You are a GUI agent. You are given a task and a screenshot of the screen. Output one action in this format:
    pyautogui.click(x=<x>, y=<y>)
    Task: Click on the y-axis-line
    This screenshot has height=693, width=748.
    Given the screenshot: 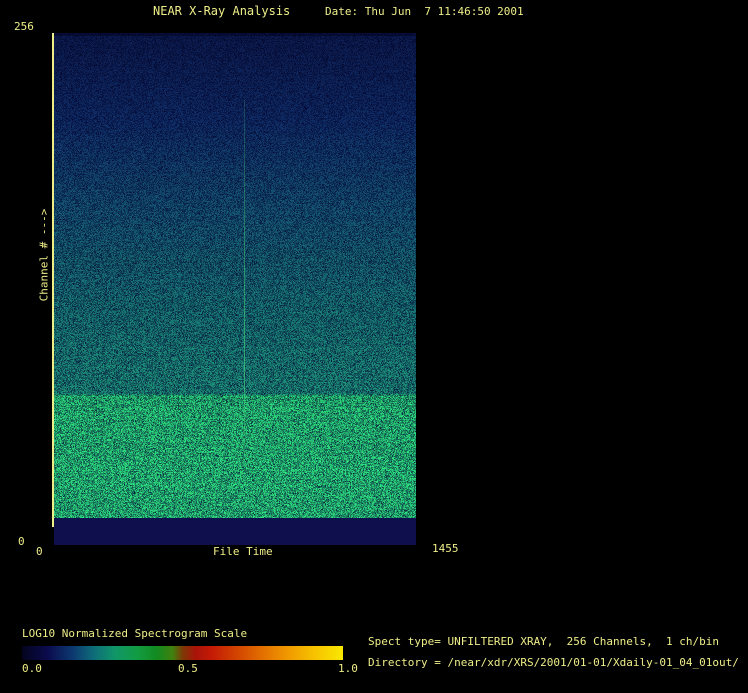 What is the action you would take?
    pyautogui.click(x=53, y=280)
    